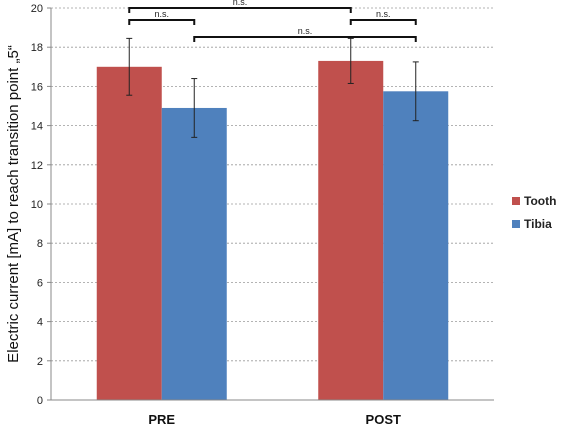 The width and height of the screenshot is (567, 426). Describe the element at coordinates (40, 244) in the screenshot. I see `y-tick-label: 8` at that location.